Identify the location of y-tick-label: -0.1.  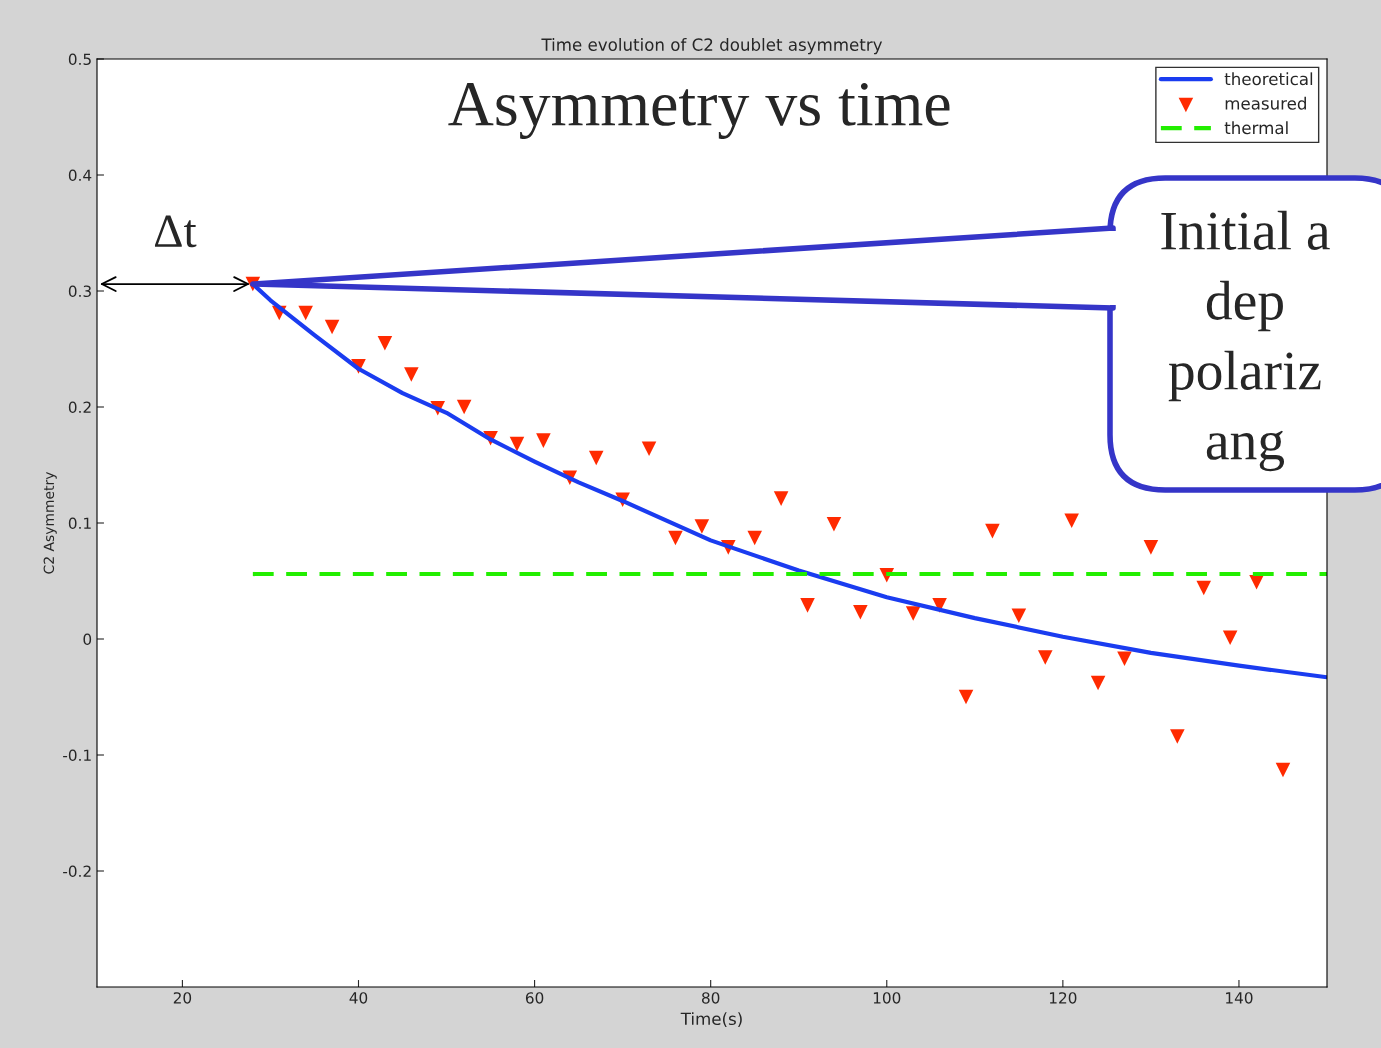
(77, 755).